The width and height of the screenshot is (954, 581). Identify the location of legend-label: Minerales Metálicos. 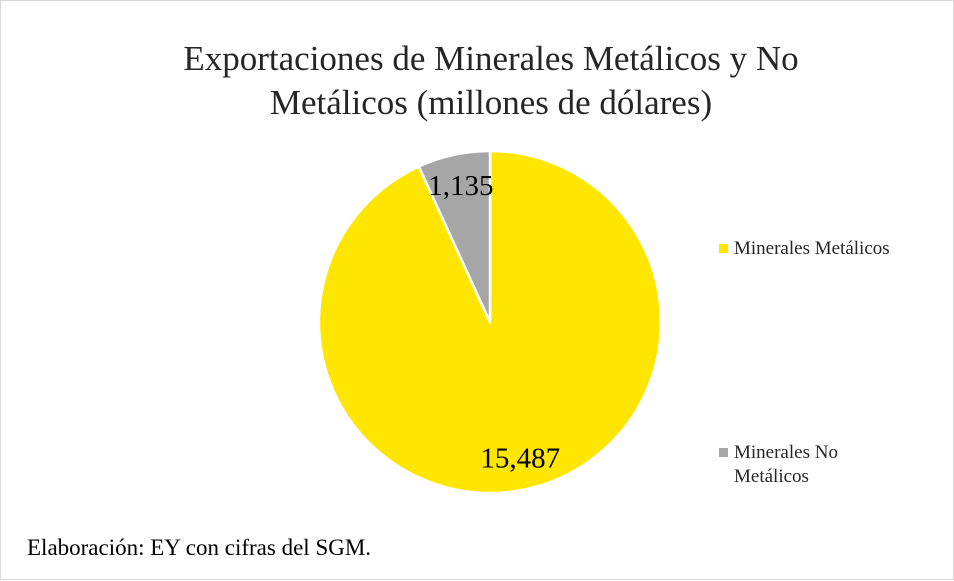
(812, 248).